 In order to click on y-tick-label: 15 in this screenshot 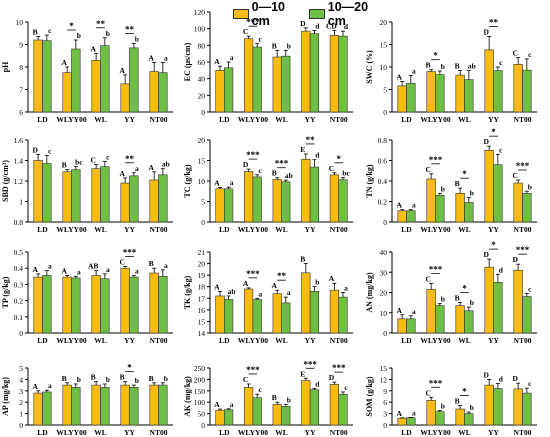, I will do `click(384, 368)`.